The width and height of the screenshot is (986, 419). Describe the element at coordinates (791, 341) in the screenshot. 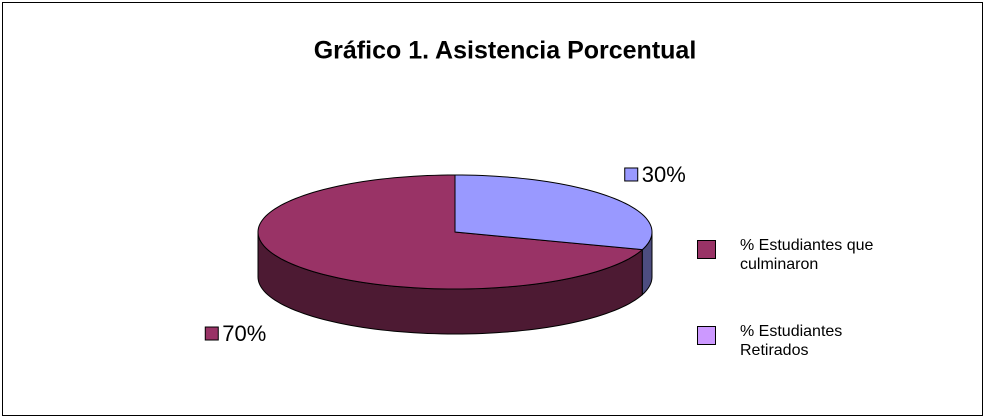

I see `legend-label: % Estudiantes Retirados` at that location.